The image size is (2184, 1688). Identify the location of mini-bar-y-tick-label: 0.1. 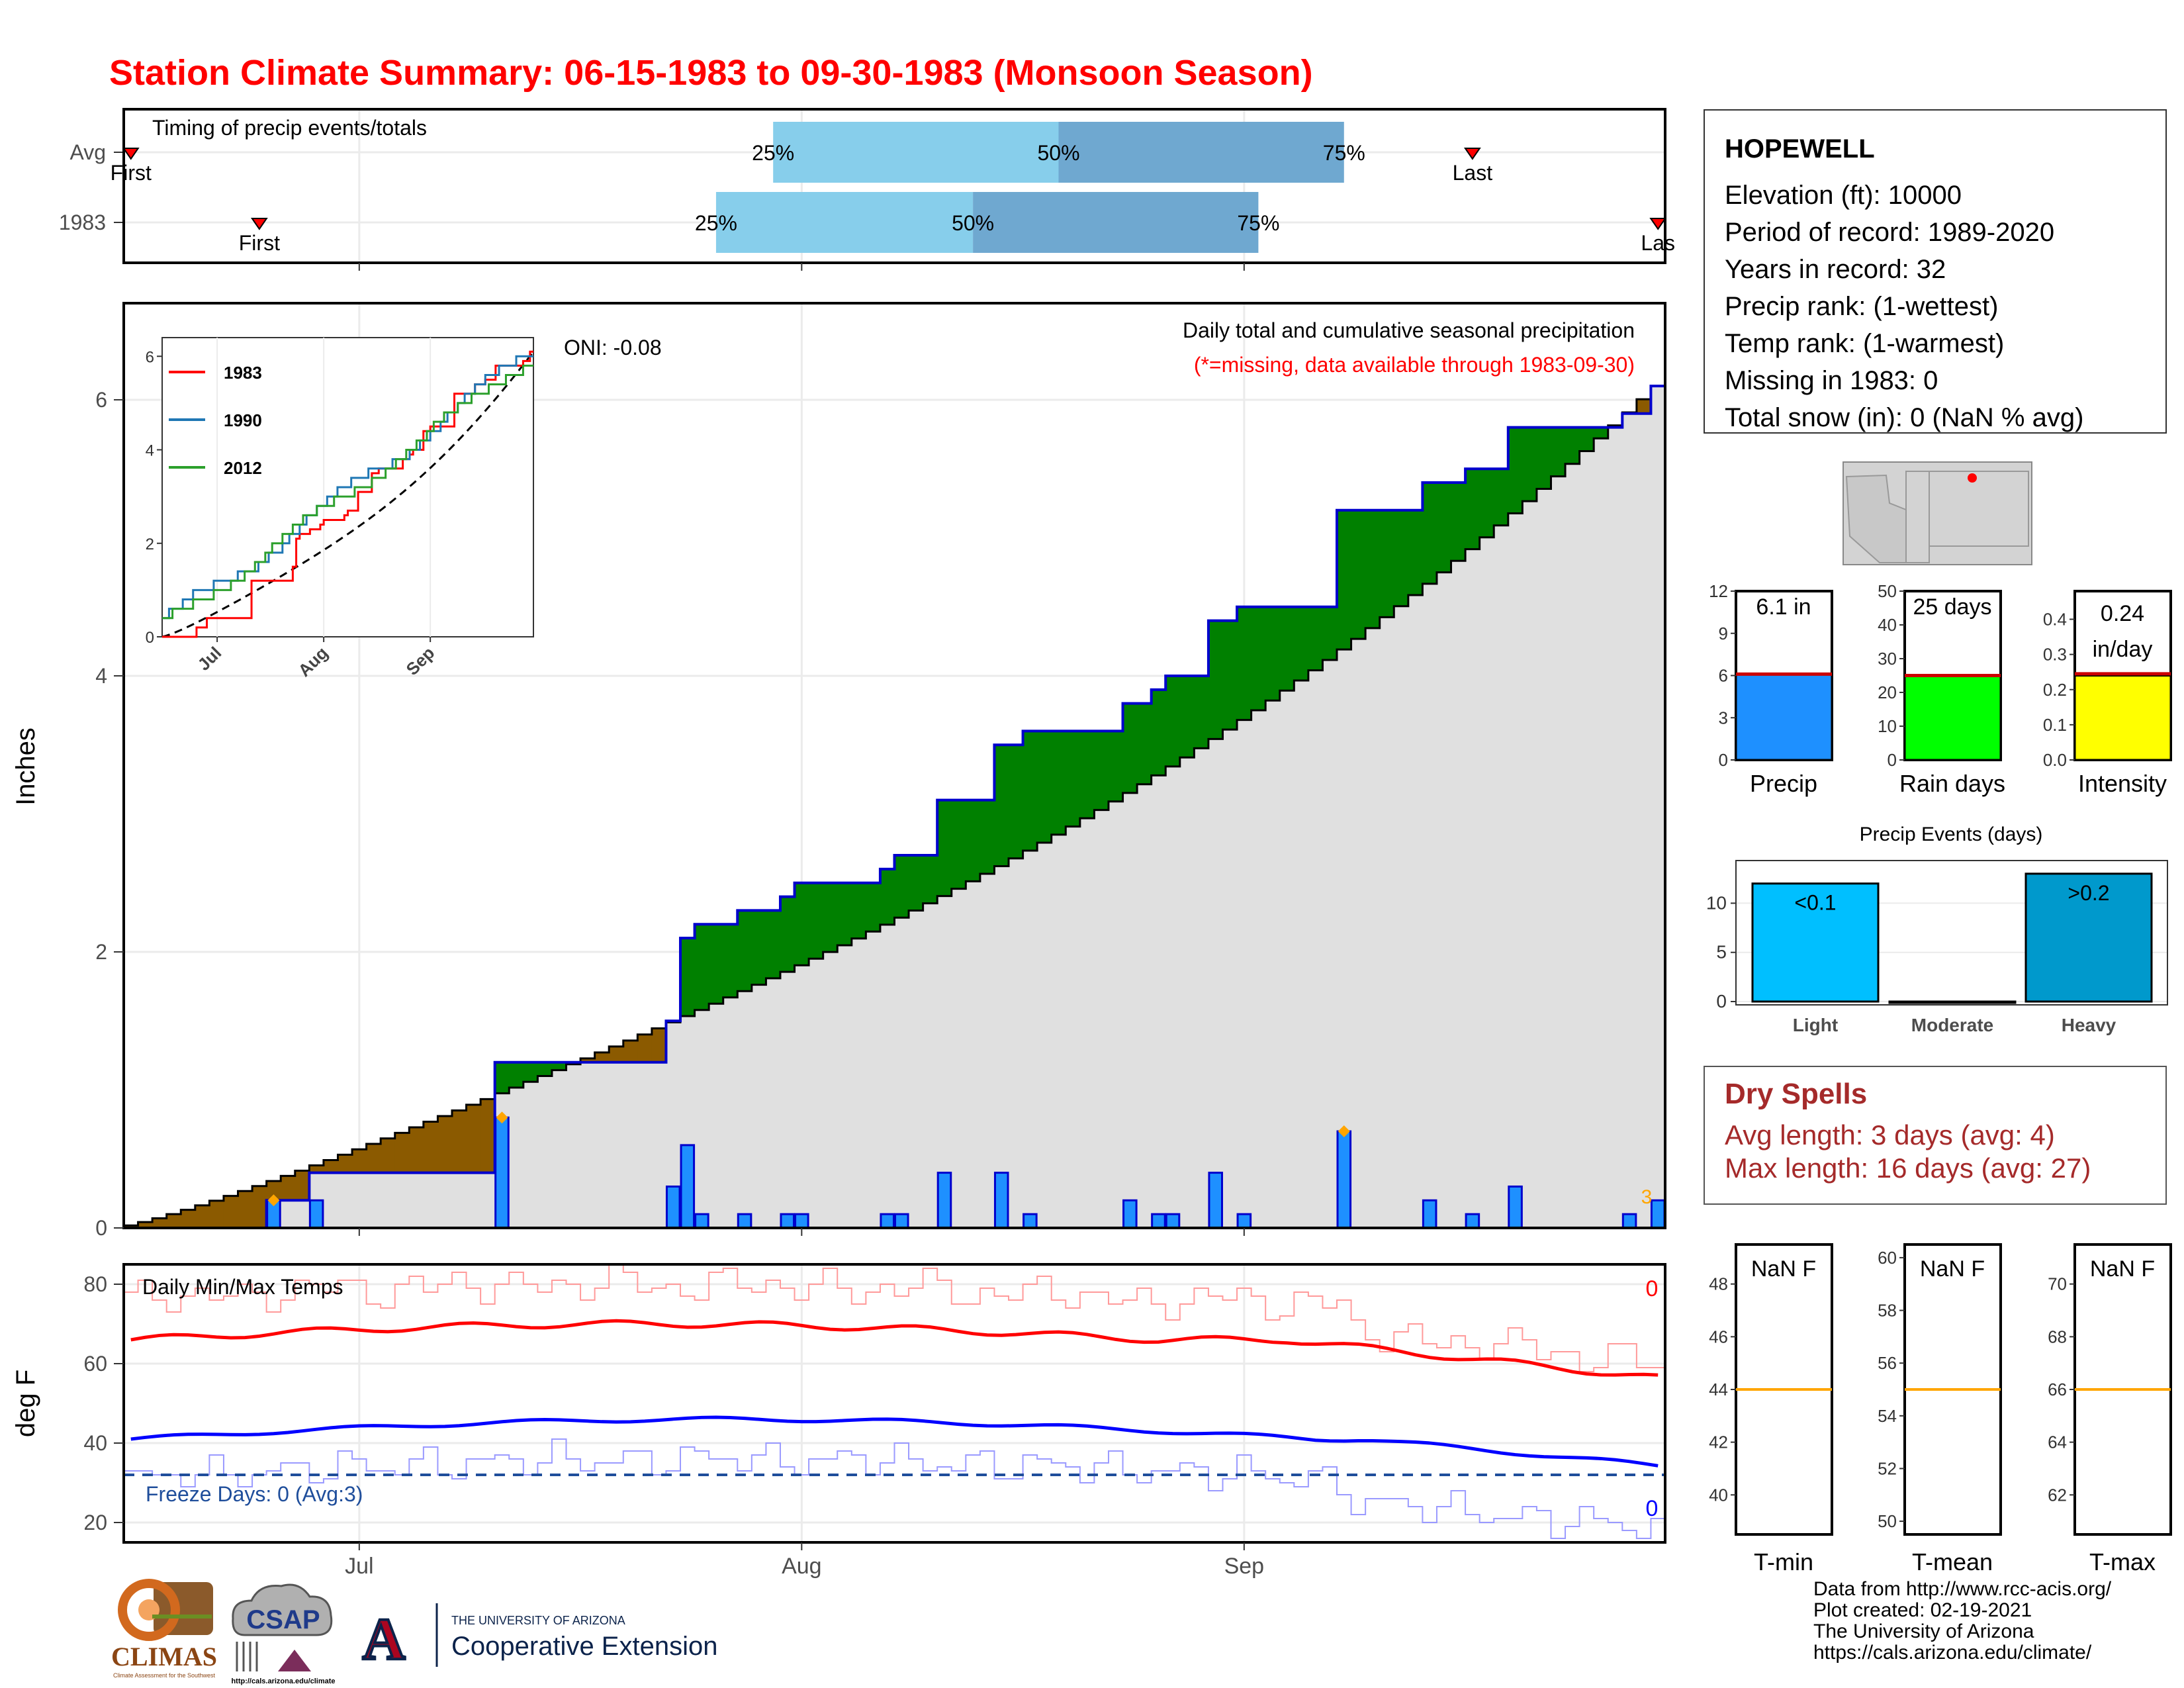
(2055, 725).